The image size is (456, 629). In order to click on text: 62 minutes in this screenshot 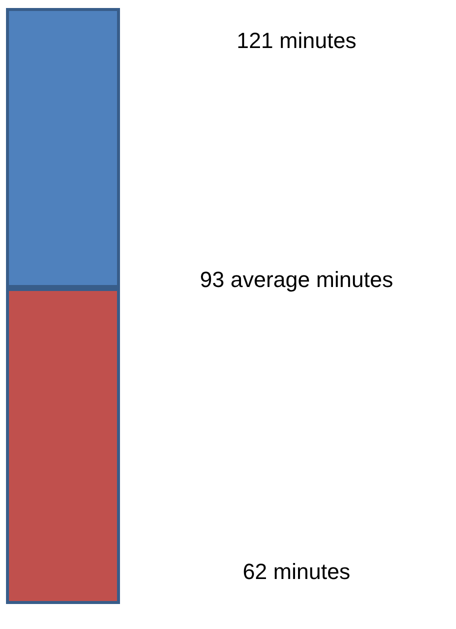, I will do `click(296, 571)`.